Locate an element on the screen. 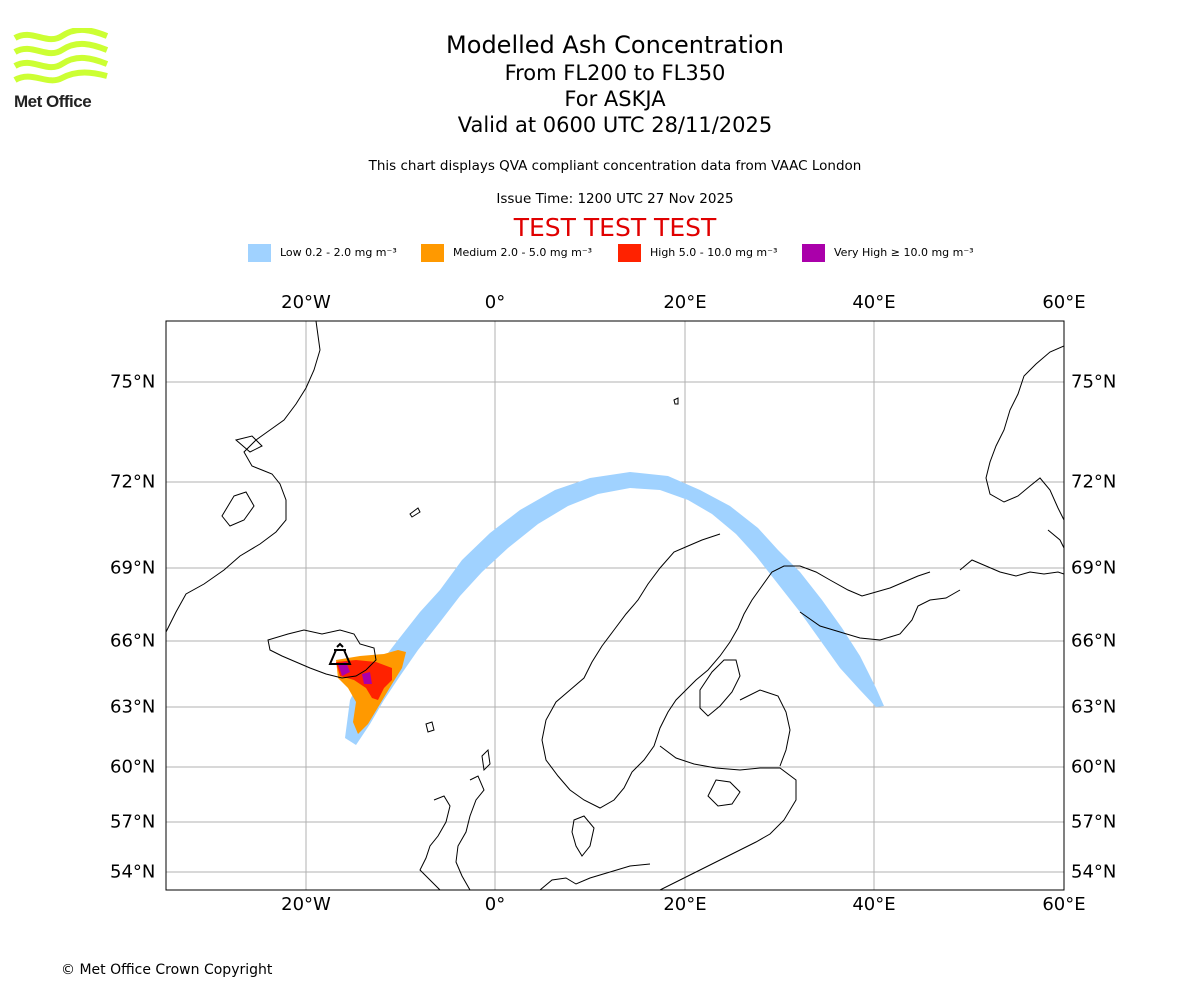  lat-label-left-60n: 60°N is located at coordinates (133, 767).